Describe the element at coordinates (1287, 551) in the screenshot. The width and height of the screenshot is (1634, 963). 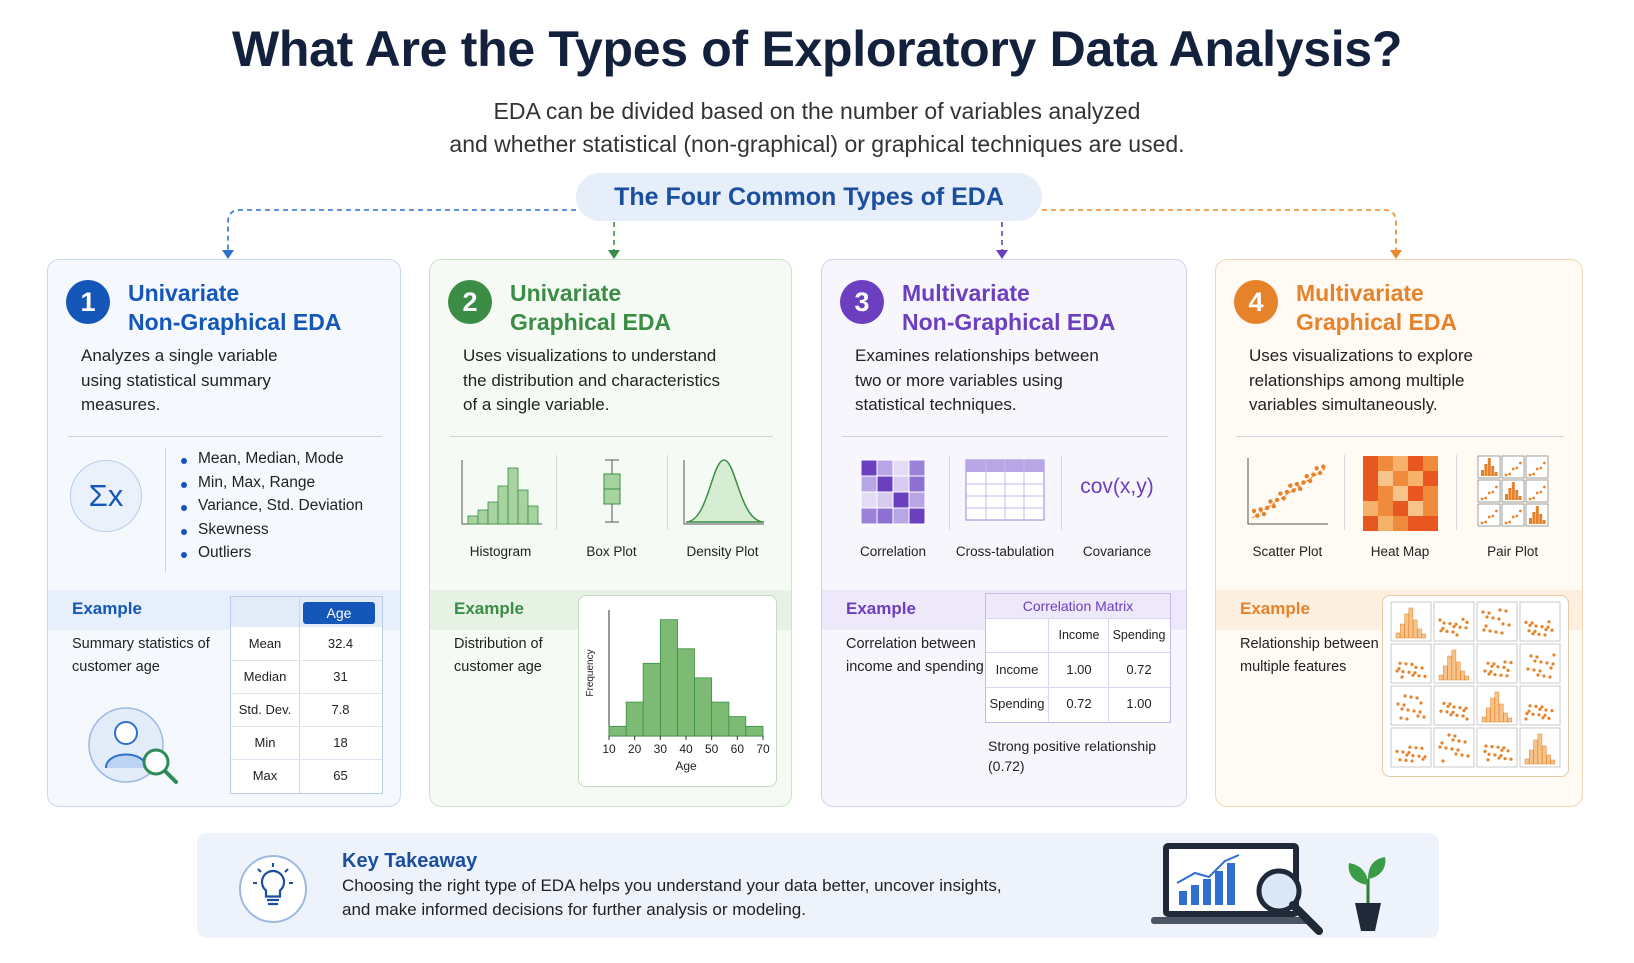
I see `method-label: Scatter Plot` at that location.